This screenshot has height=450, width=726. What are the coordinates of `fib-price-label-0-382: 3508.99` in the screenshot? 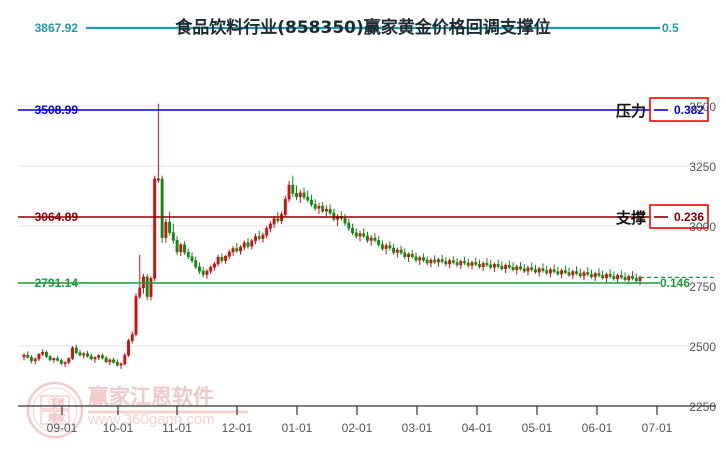 It's located at (57, 110).